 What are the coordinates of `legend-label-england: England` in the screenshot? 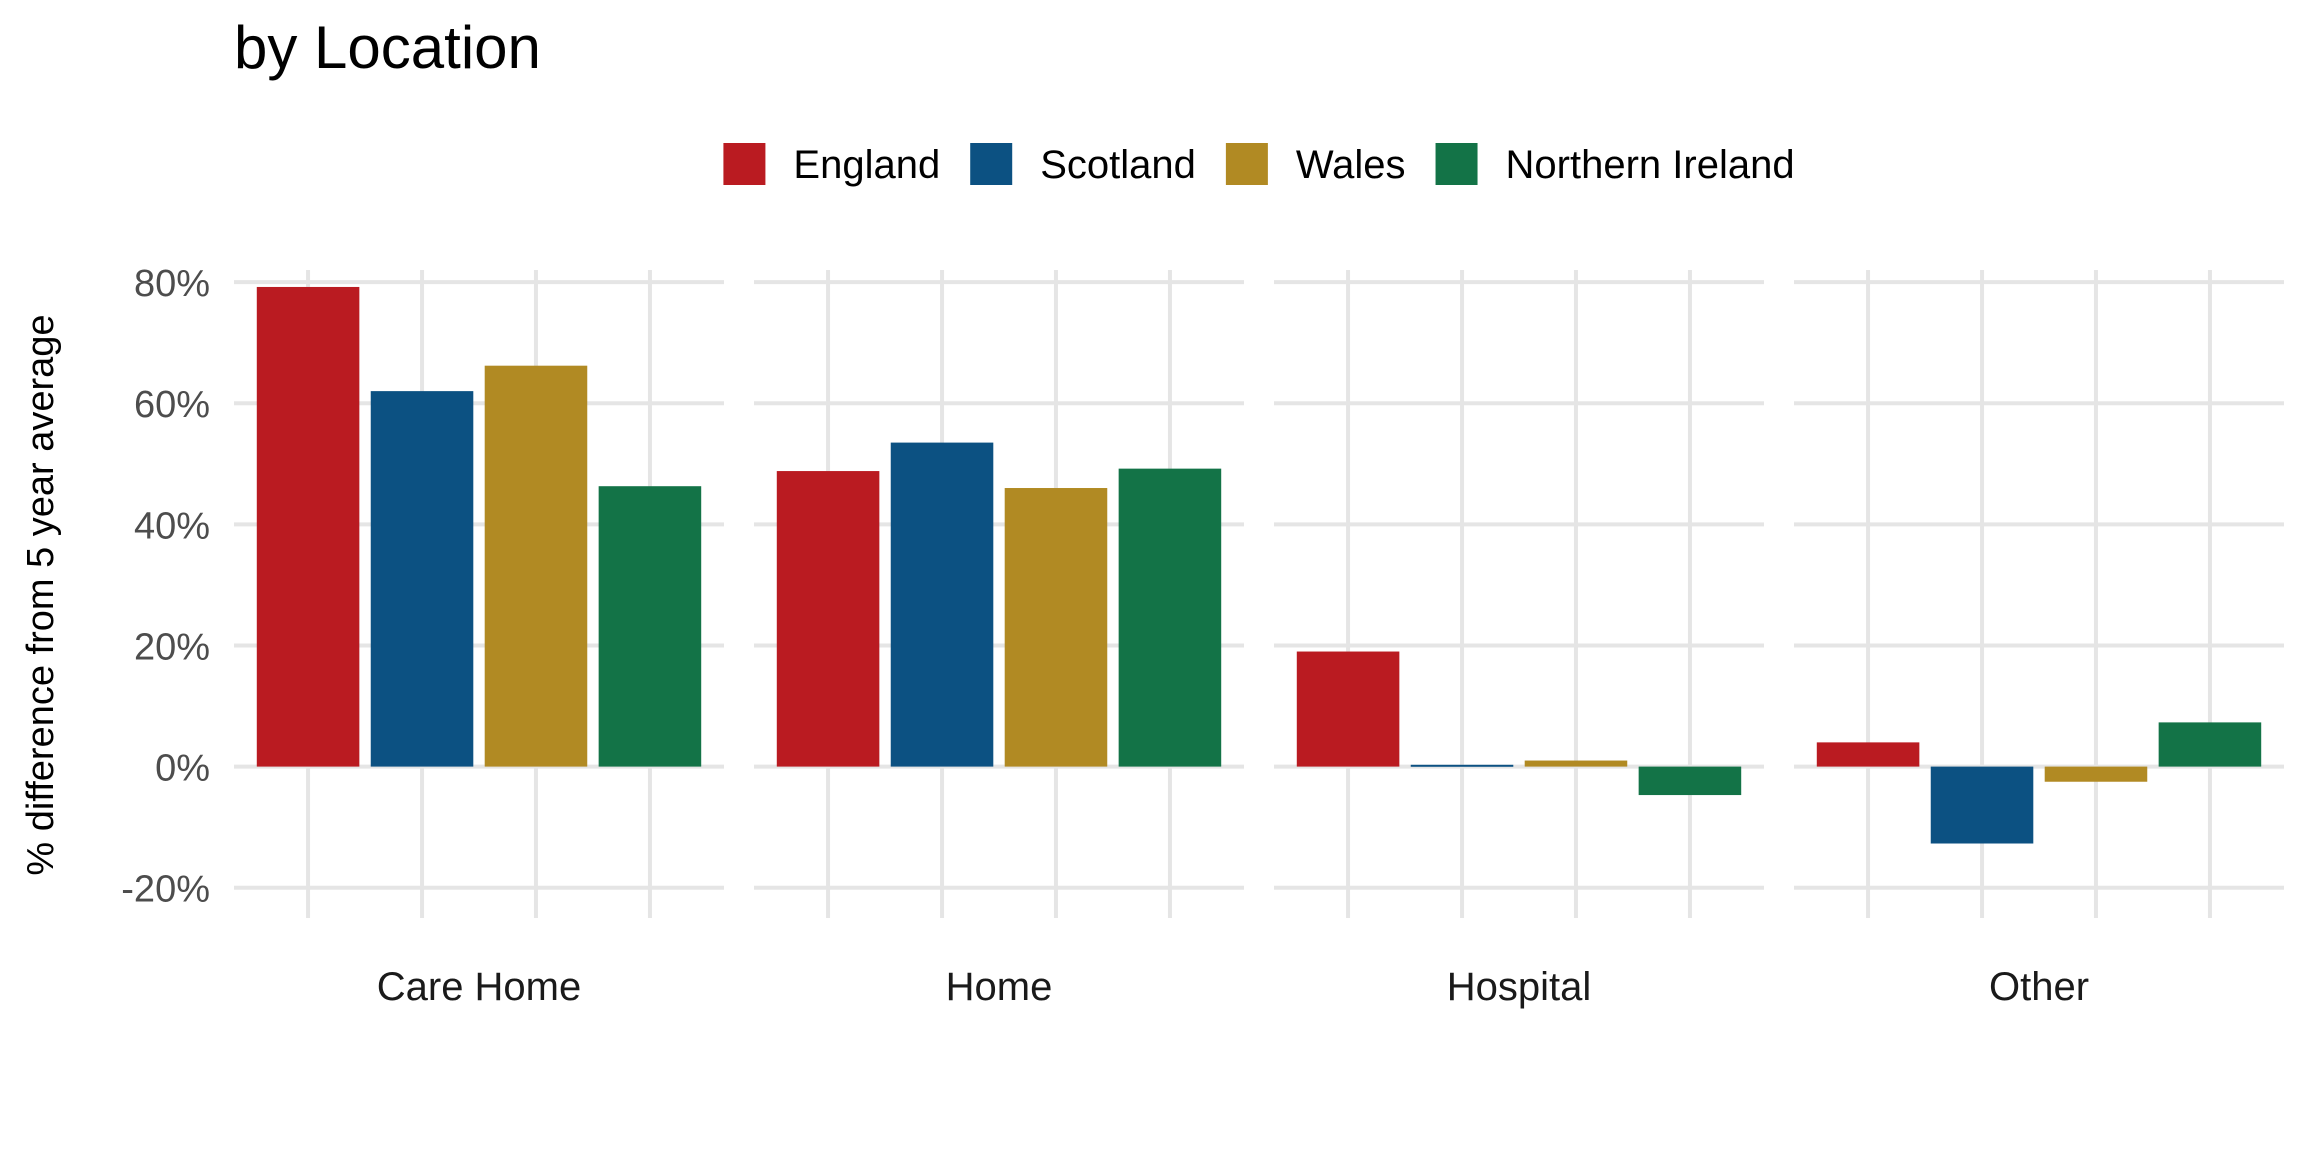 It's located at (866, 165).